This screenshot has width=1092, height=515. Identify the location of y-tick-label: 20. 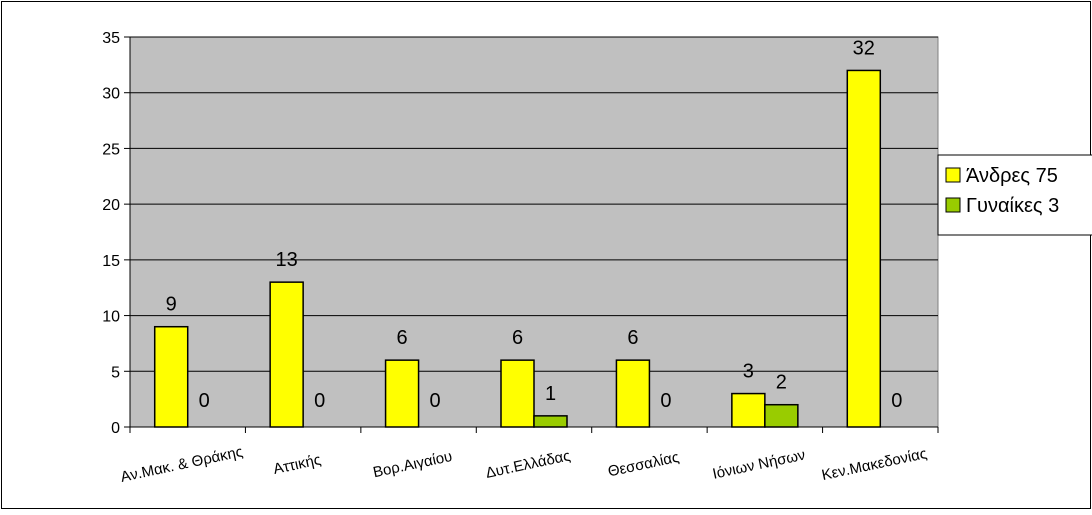
(111, 205).